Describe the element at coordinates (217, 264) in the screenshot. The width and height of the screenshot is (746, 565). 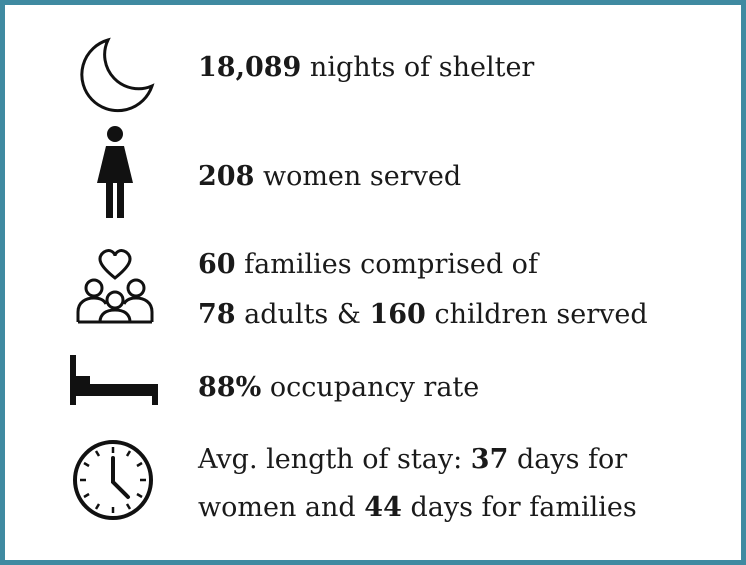
I see `stat-number: 60` at that location.